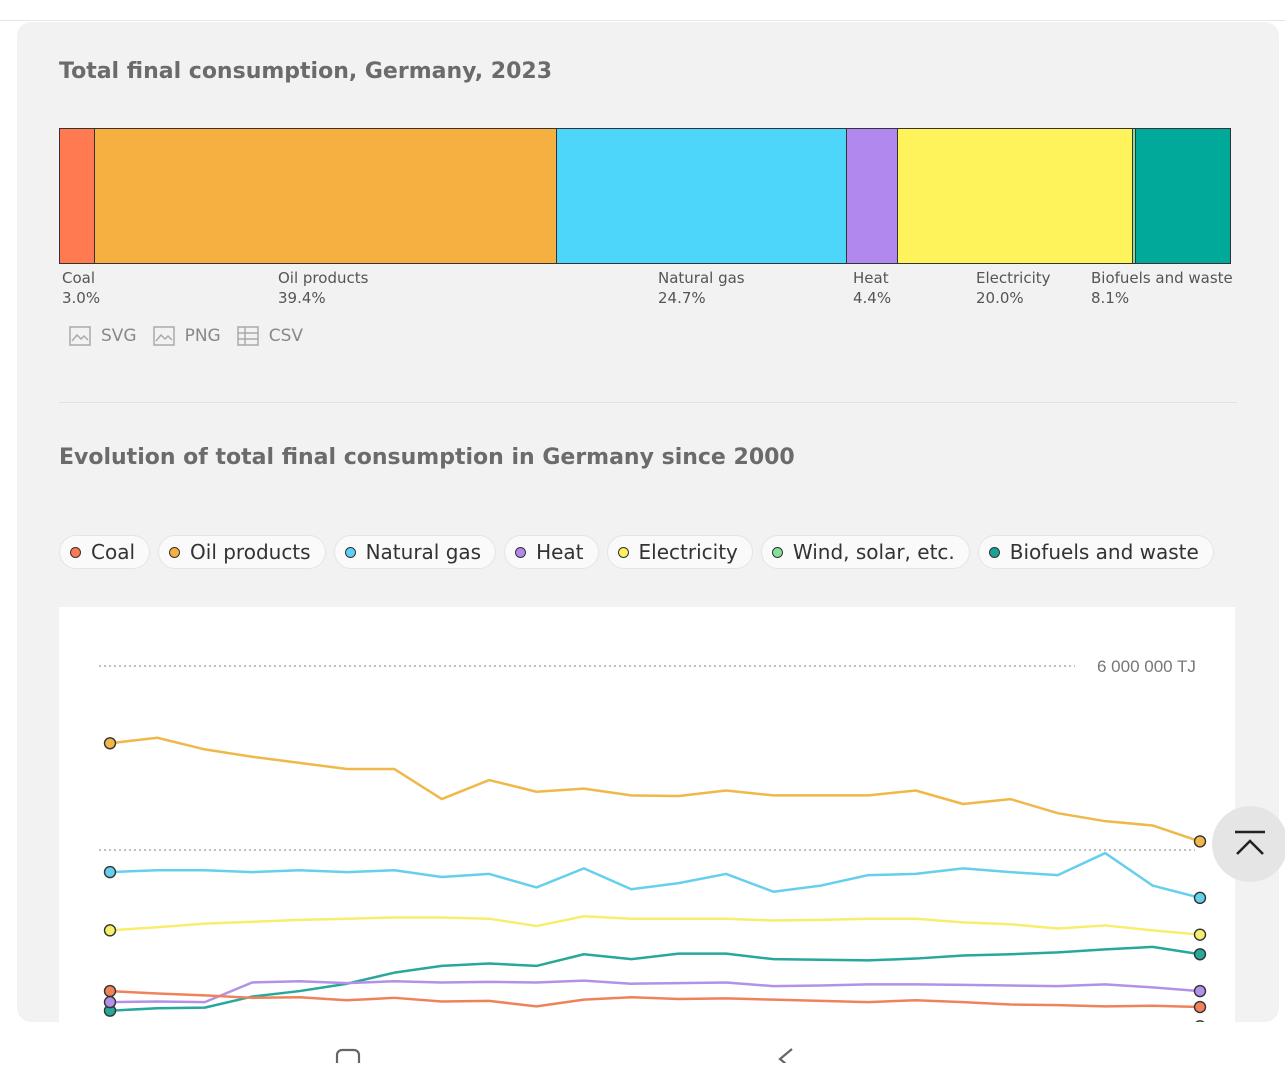 Image resolution: width=1285 pixels, height=1067 pixels. What do you see at coordinates (688, 552) in the screenshot?
I see `legend-label: Electricity` at bounding box center [688, 552].